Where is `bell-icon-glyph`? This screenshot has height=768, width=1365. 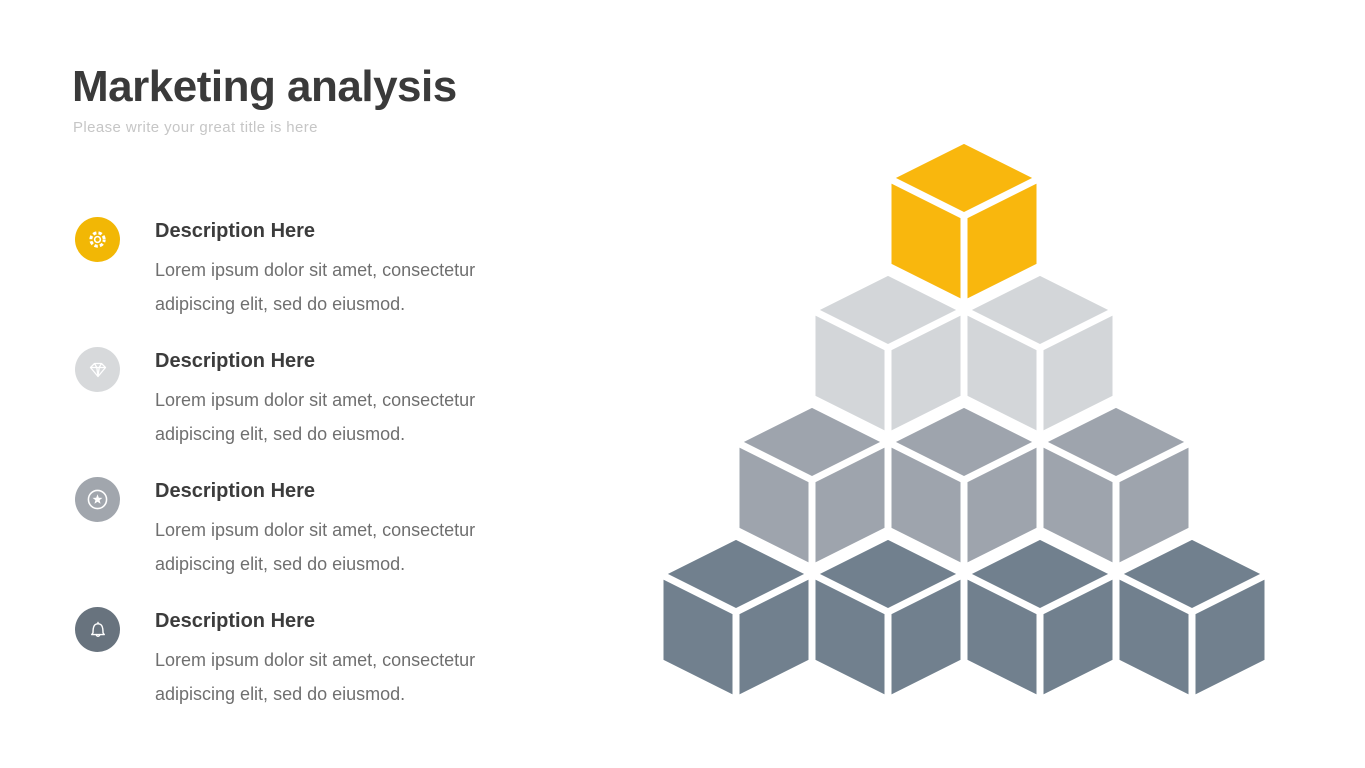 bell-icon-glyph is located at coordinates (97, 629).